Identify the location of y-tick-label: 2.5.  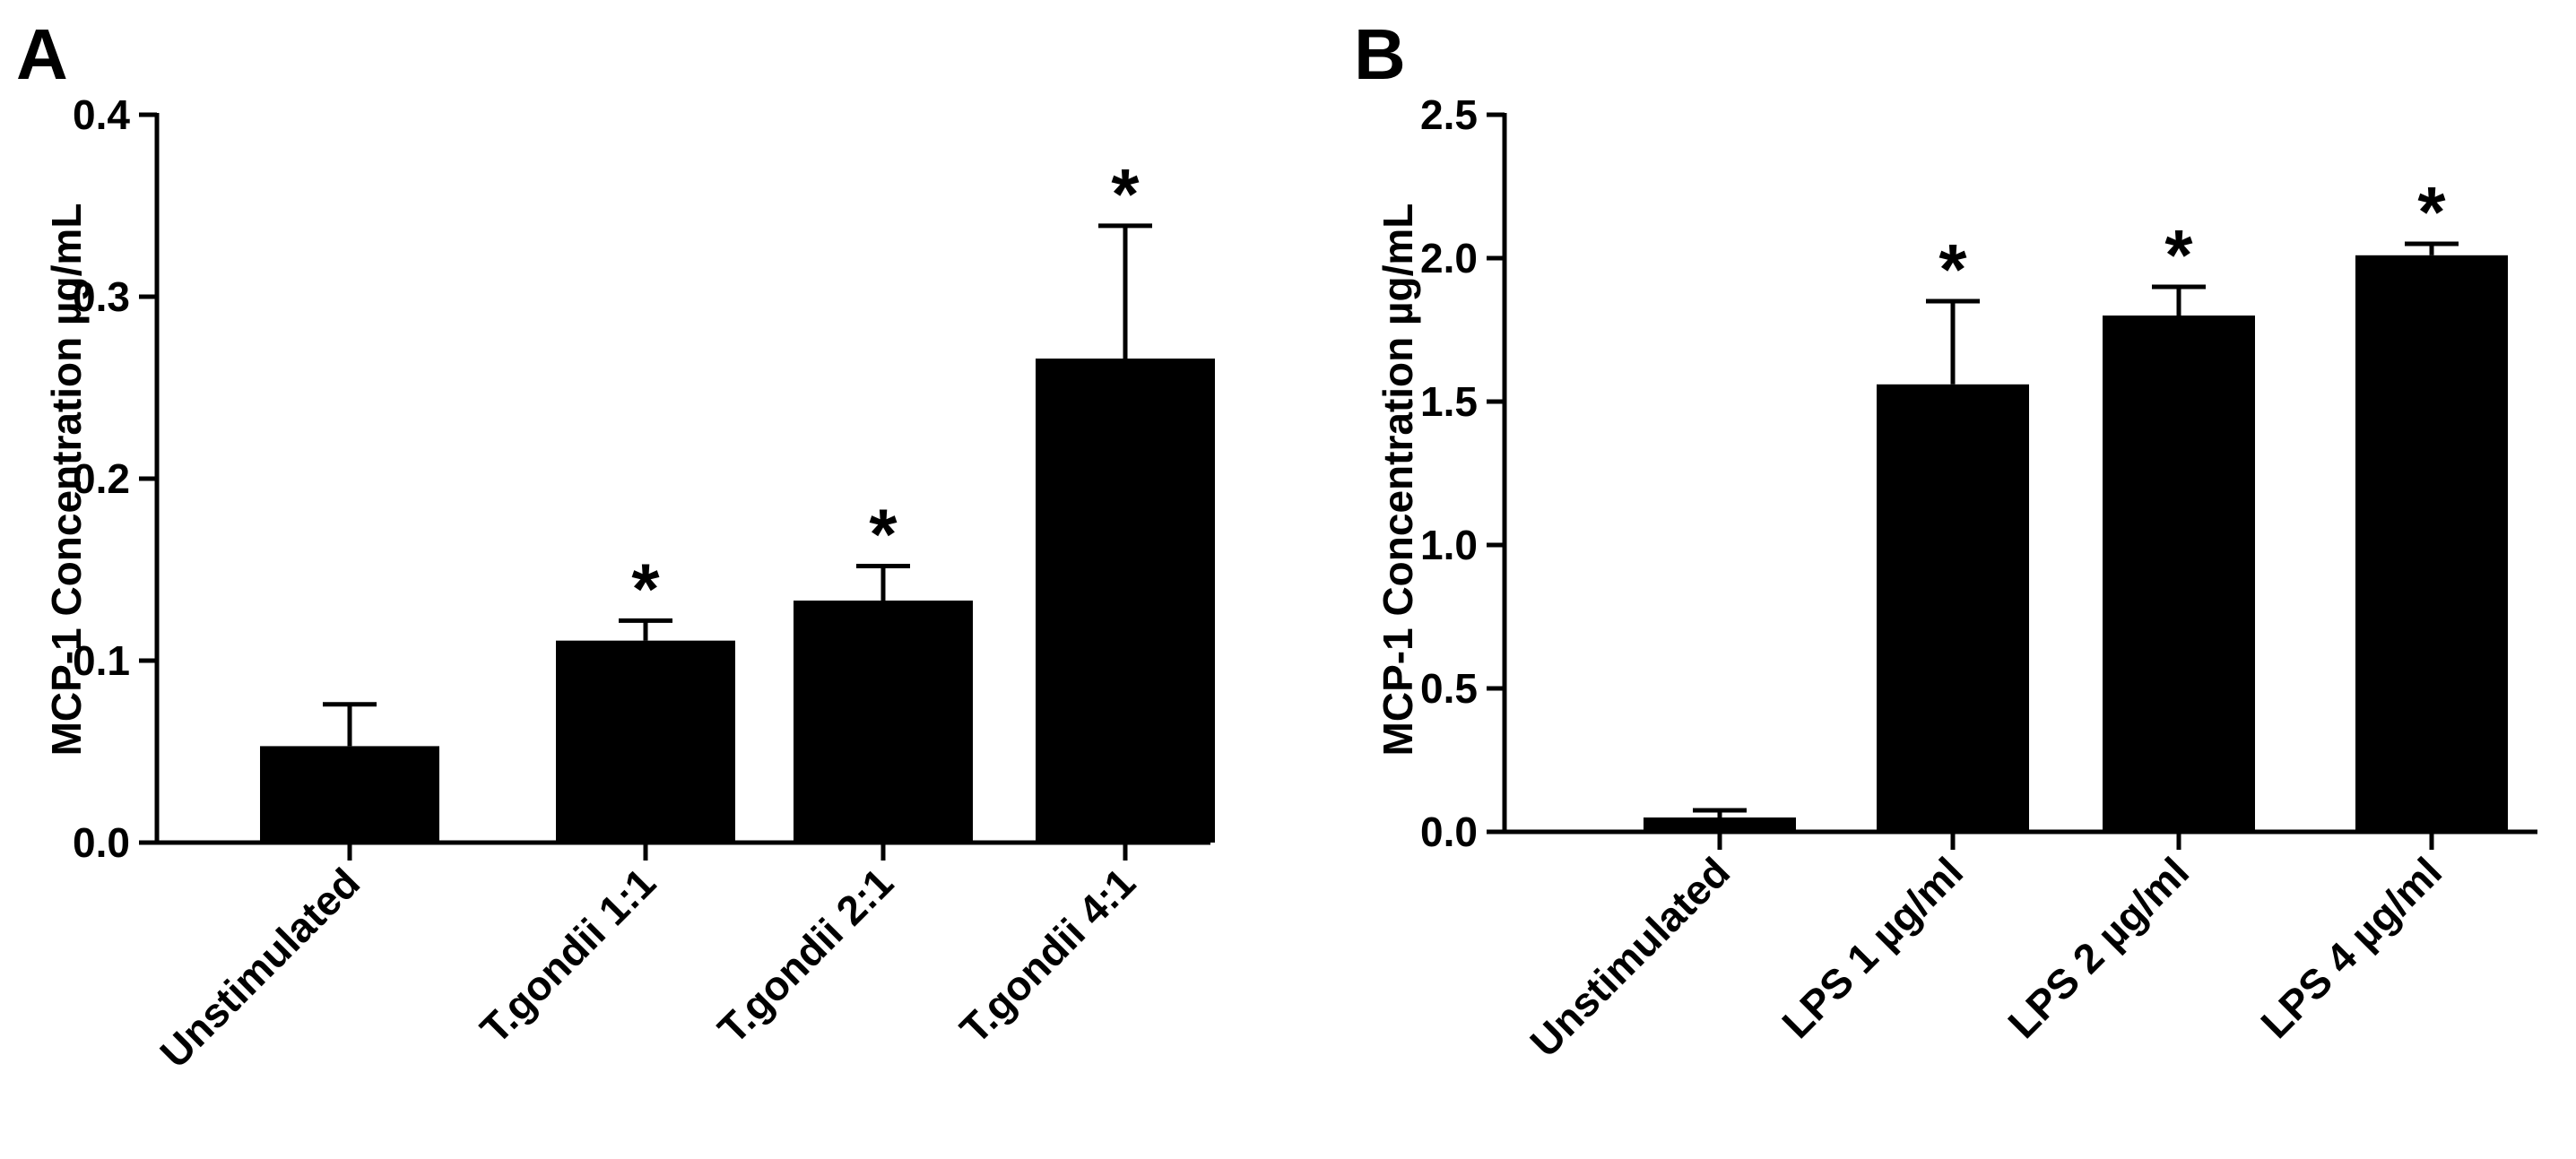
(1449, 114).